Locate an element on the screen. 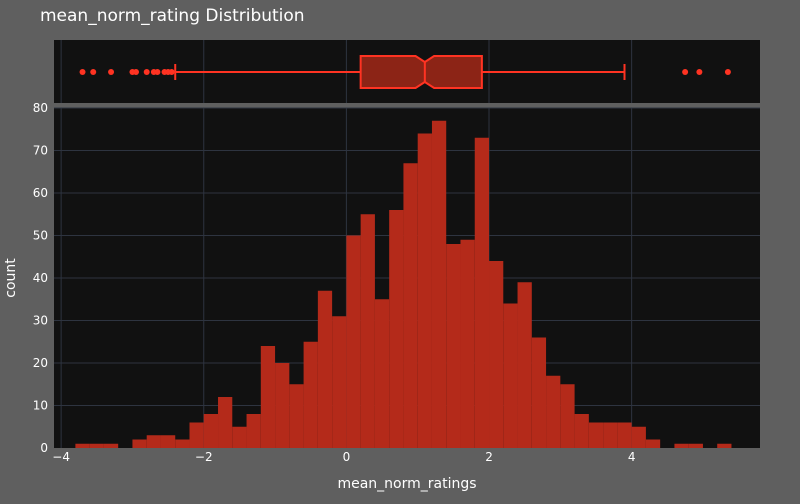  box-plot is located at coordinates (405, 72).